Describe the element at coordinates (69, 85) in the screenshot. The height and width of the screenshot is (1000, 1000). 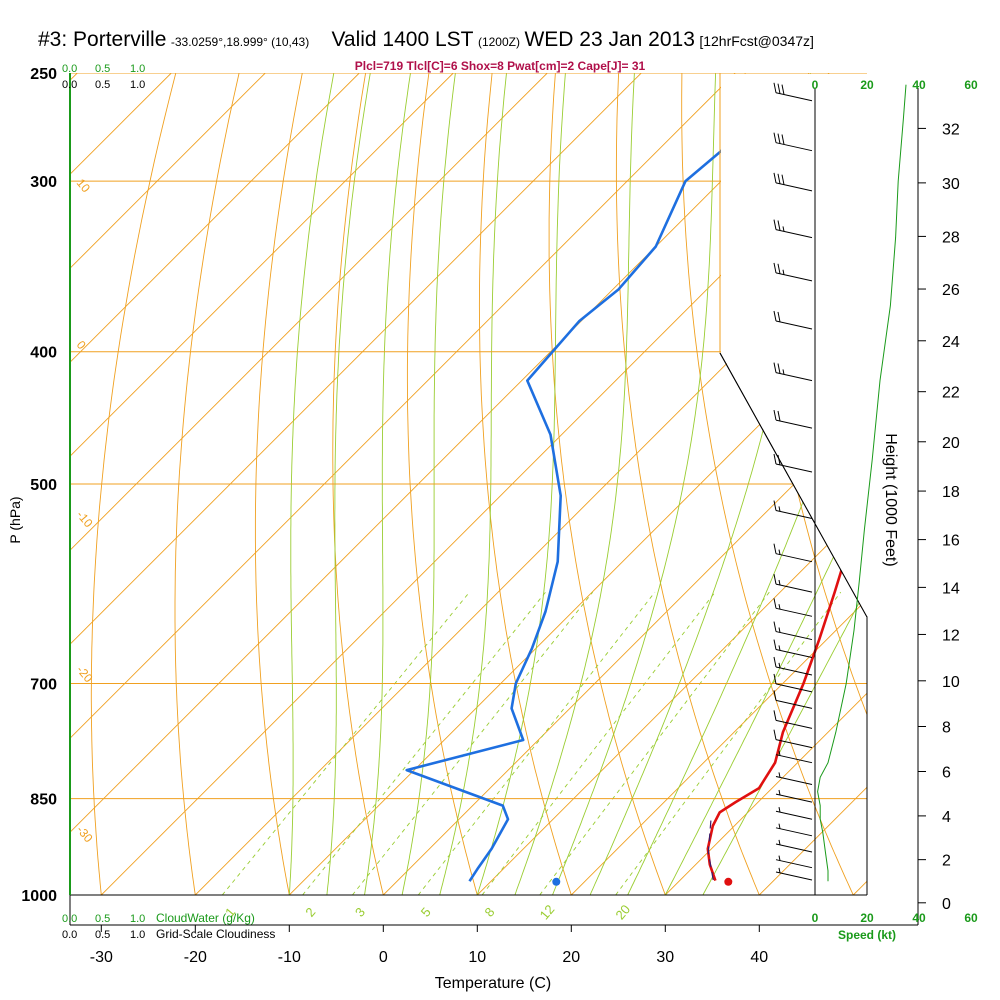
I see `cloudiness-tick-top: 0.0` at that location.